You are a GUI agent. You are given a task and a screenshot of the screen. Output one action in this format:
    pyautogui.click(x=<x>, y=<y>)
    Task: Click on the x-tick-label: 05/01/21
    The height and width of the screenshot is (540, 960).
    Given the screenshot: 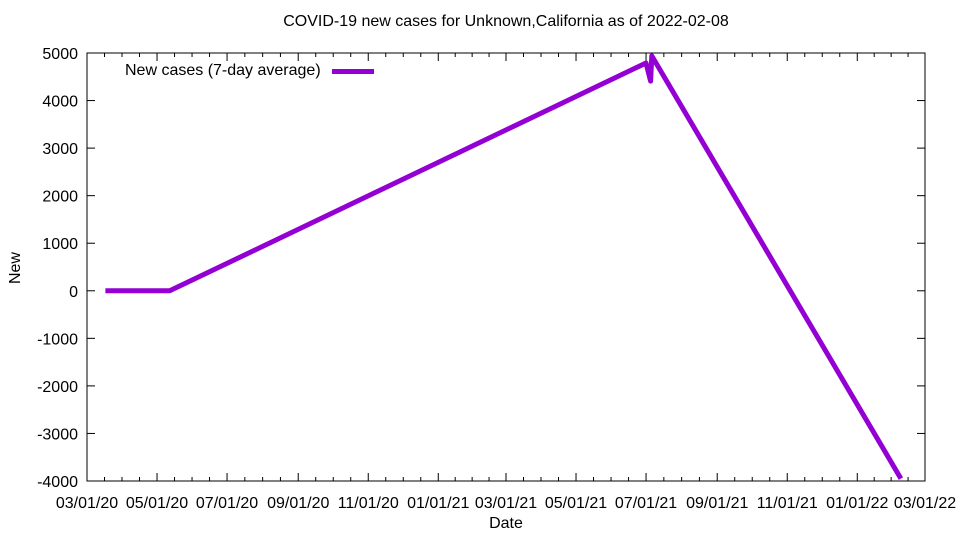 What is the action you would take?
    pyautogui.click(x=576, y=503)
    